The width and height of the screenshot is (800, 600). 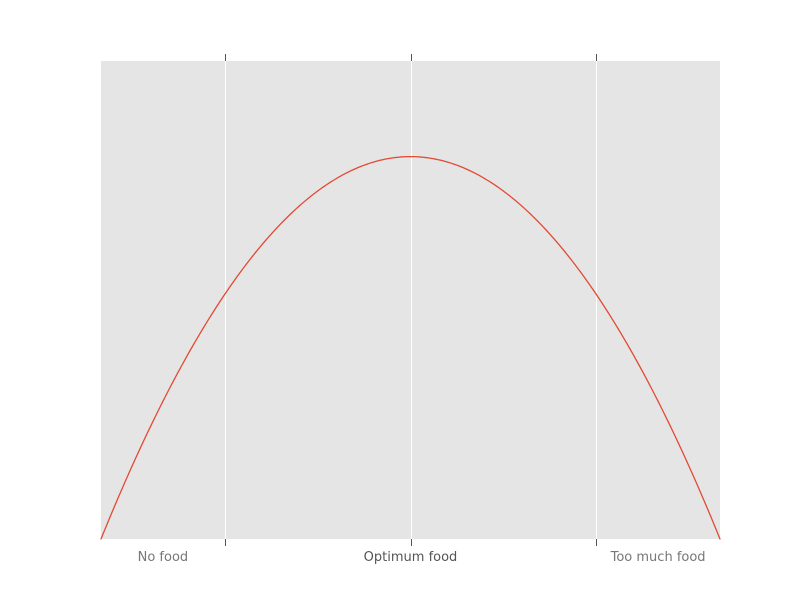 I want to click on annotation-labels: No food Optimum food Too much food, so click(x=422, y=557).